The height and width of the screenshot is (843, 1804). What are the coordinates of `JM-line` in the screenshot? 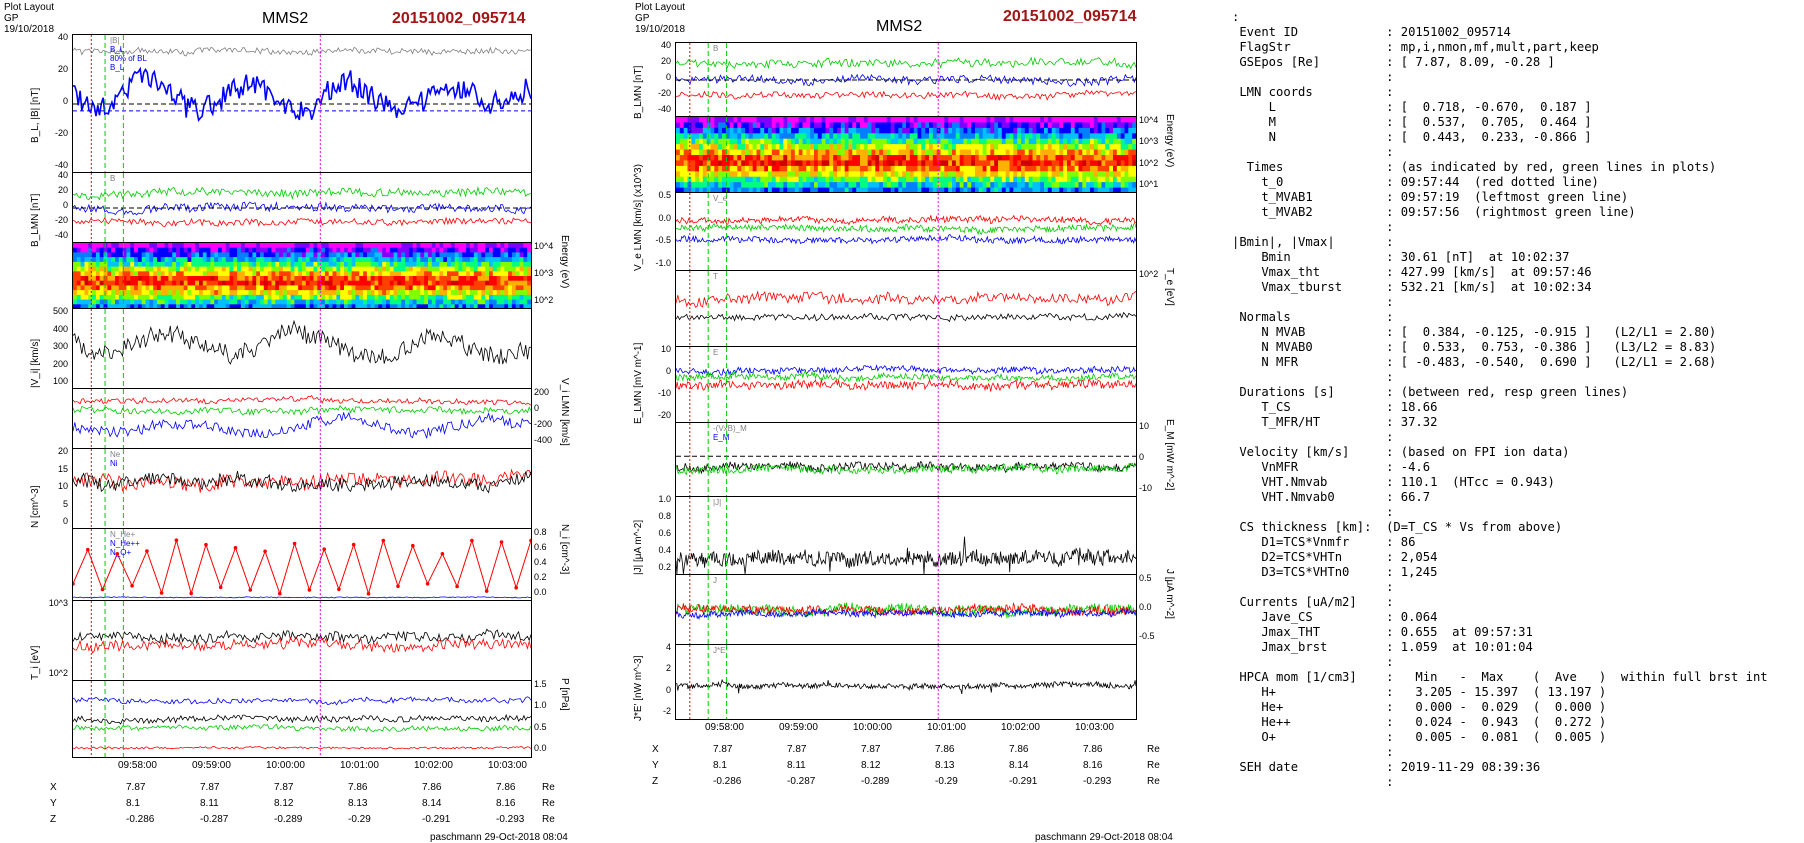 It's located at (906, 610).